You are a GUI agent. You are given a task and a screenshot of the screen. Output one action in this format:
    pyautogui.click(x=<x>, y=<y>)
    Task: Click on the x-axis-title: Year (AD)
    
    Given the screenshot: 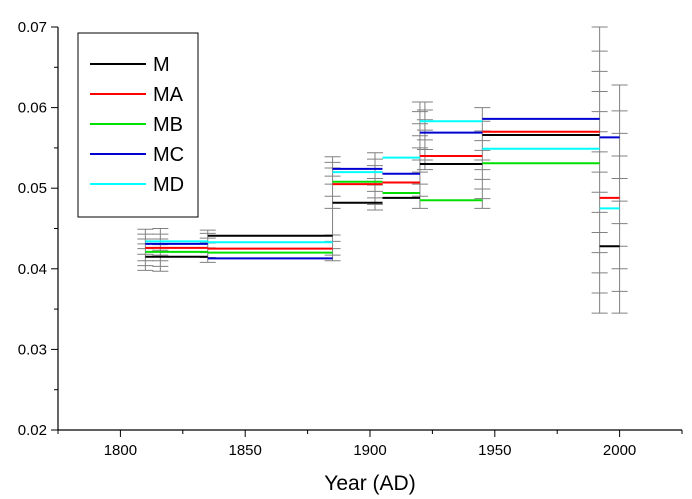 What is the action you would take?
    pyautogui.click(x=369, y=483)
    